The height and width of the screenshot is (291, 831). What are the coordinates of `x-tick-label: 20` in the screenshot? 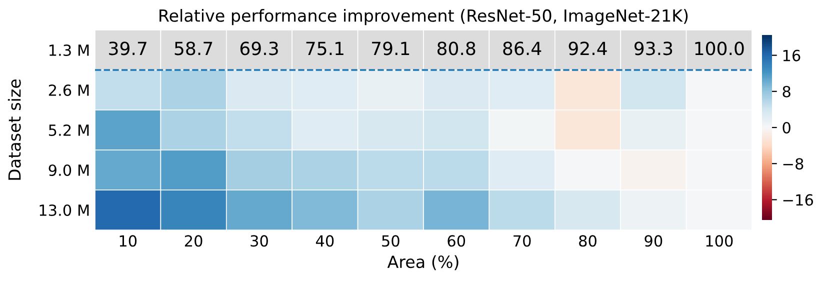 It's located at (193, 241).